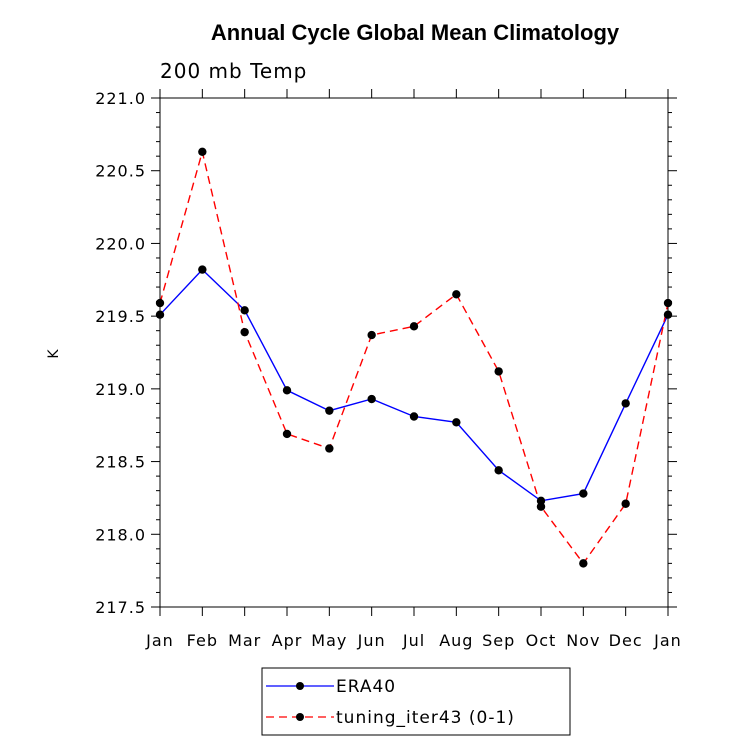  What do you see at coordinates (456, 640) in the screenshot?
I see `x-tick-label: Aug` at bounding box center [456, 640].